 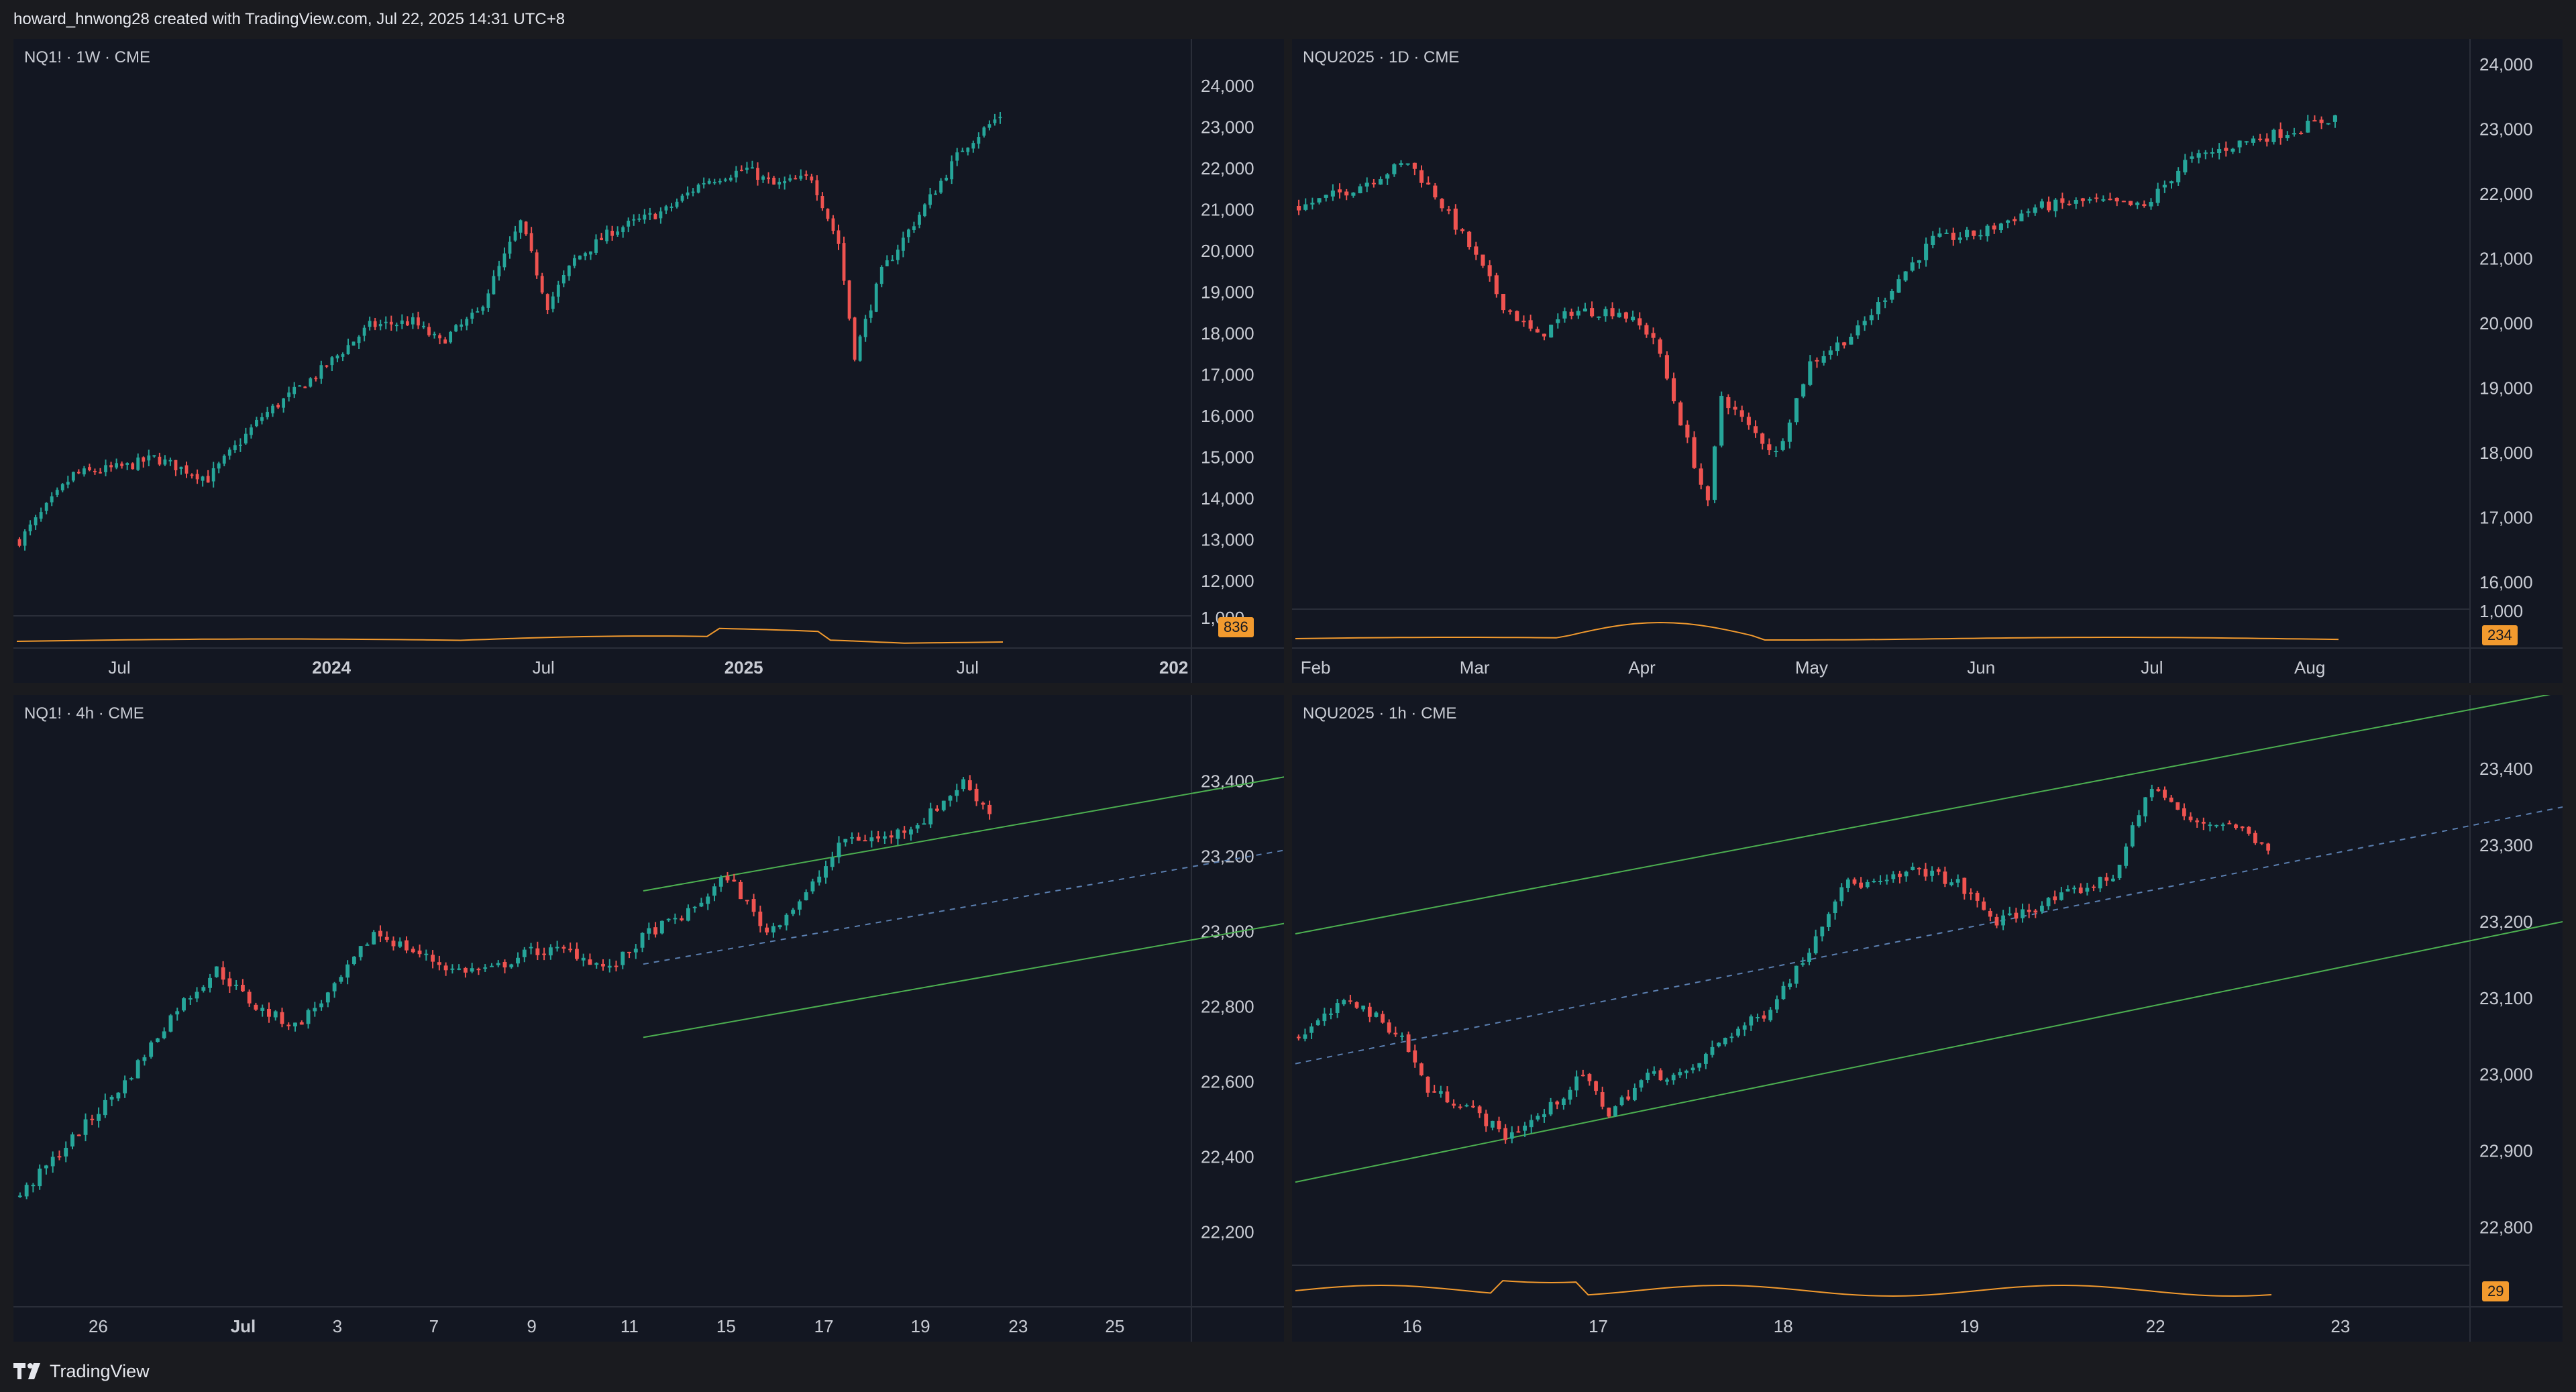 What do you see at coordinates (1981, 667) in the screenshot?
I see `x-tick-label: Jun` at bounding box center [1981, 667].